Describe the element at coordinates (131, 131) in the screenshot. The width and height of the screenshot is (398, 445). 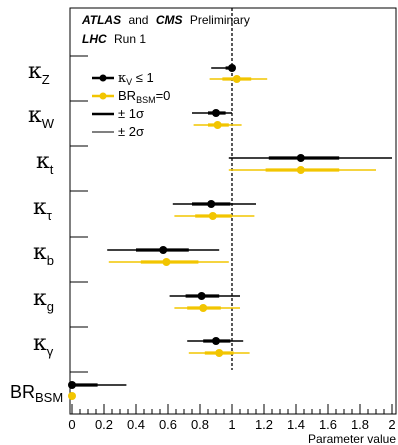
I see `legend-2sigma-label: ± 2σ` at that location.